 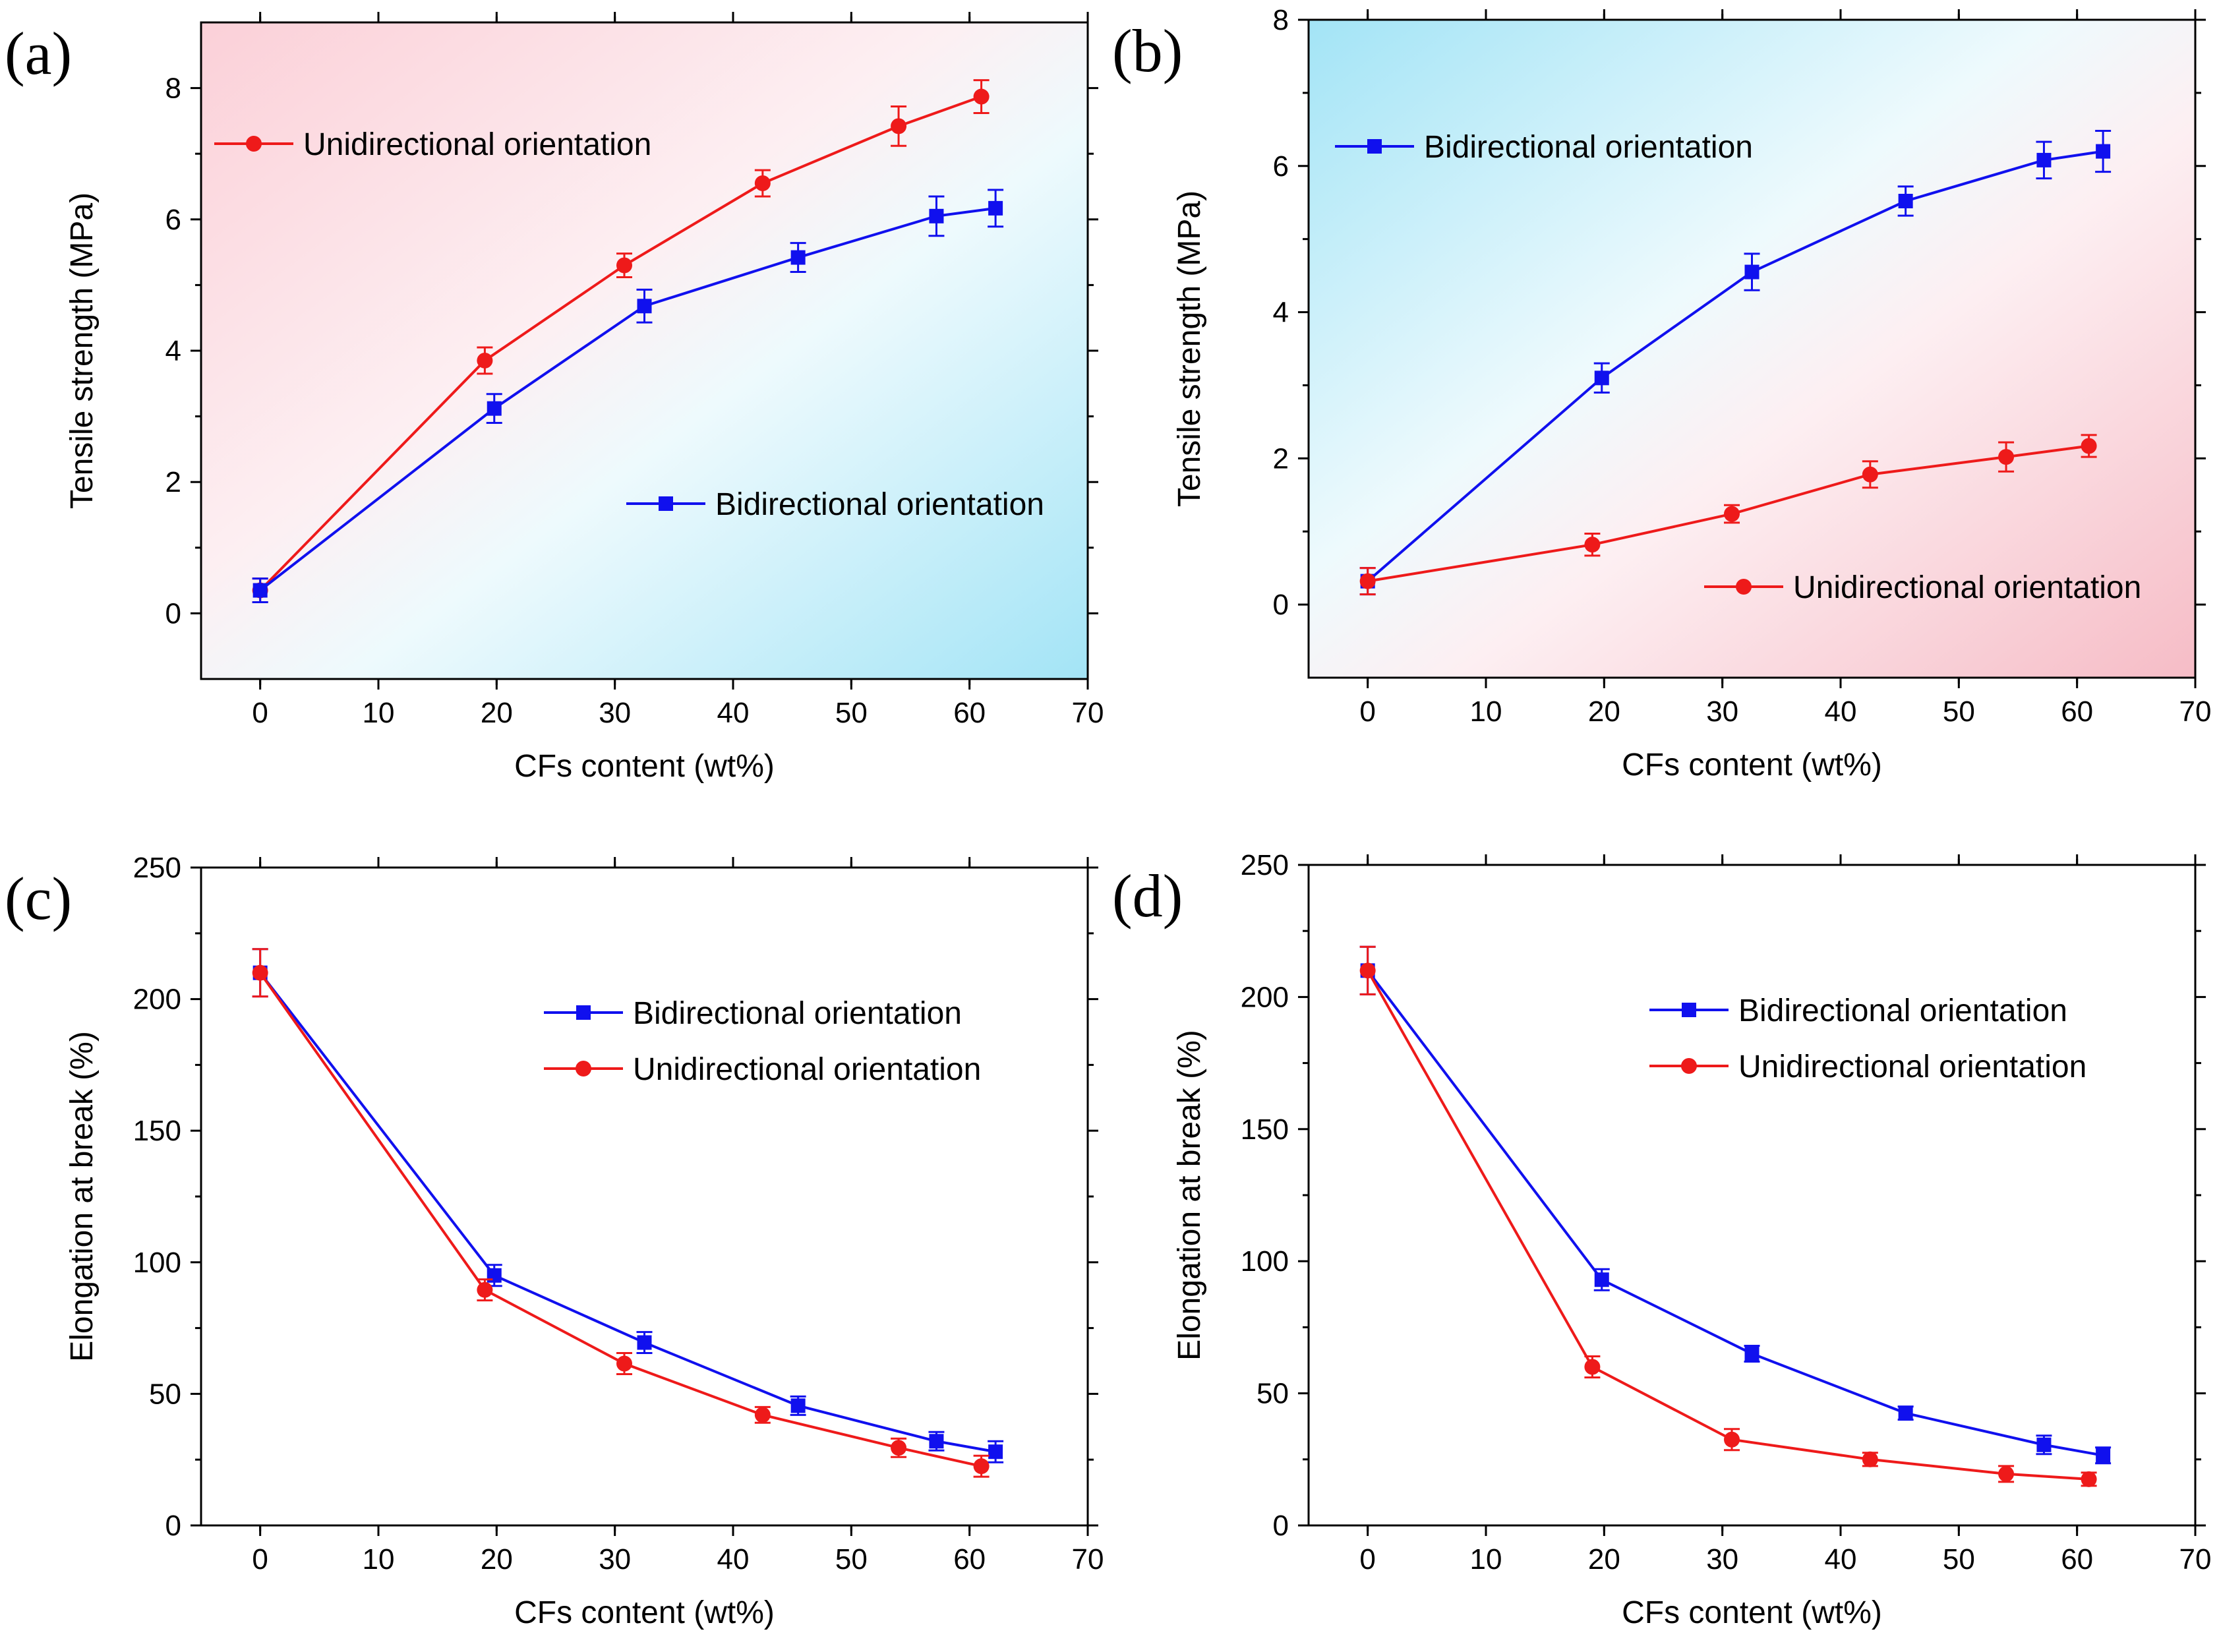 What do you see at coordinates (1281, 1526) in the screenshot?
I see `y-tick-label: 0` at bounding box center [1281, 1526].